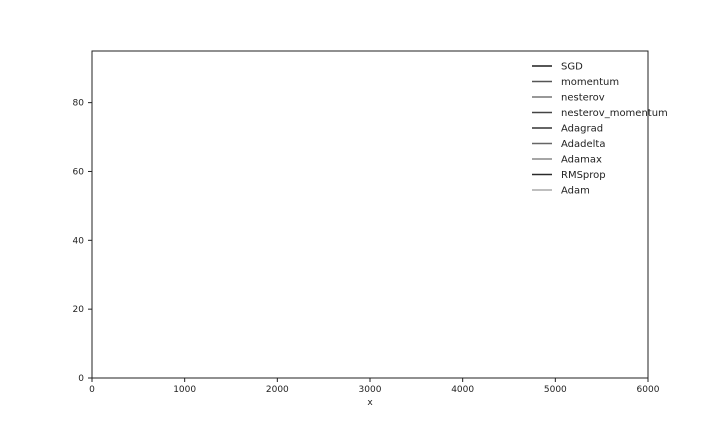  Describe the element at coordinates (590, 82) in the screenshot. I see `legend-entry-label: momentum` at that location.